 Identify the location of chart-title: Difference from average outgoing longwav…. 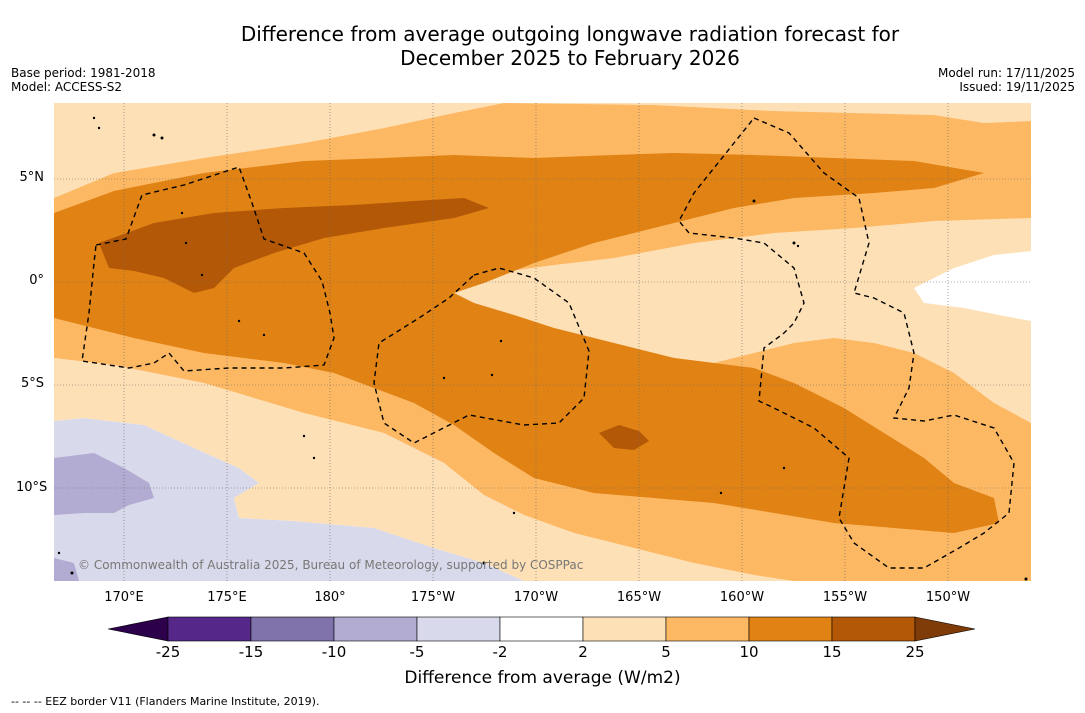
(542, 46).